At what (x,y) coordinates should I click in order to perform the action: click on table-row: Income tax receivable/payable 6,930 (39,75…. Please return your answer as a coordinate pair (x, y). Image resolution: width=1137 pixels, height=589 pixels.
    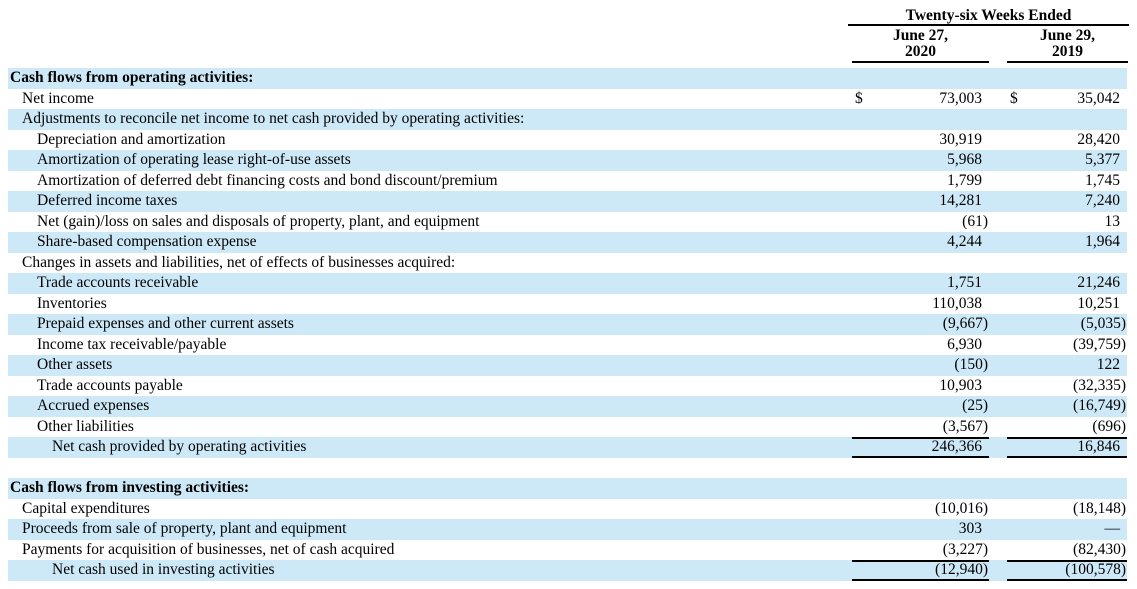
    Looking at the image, I should click on (567, 345).